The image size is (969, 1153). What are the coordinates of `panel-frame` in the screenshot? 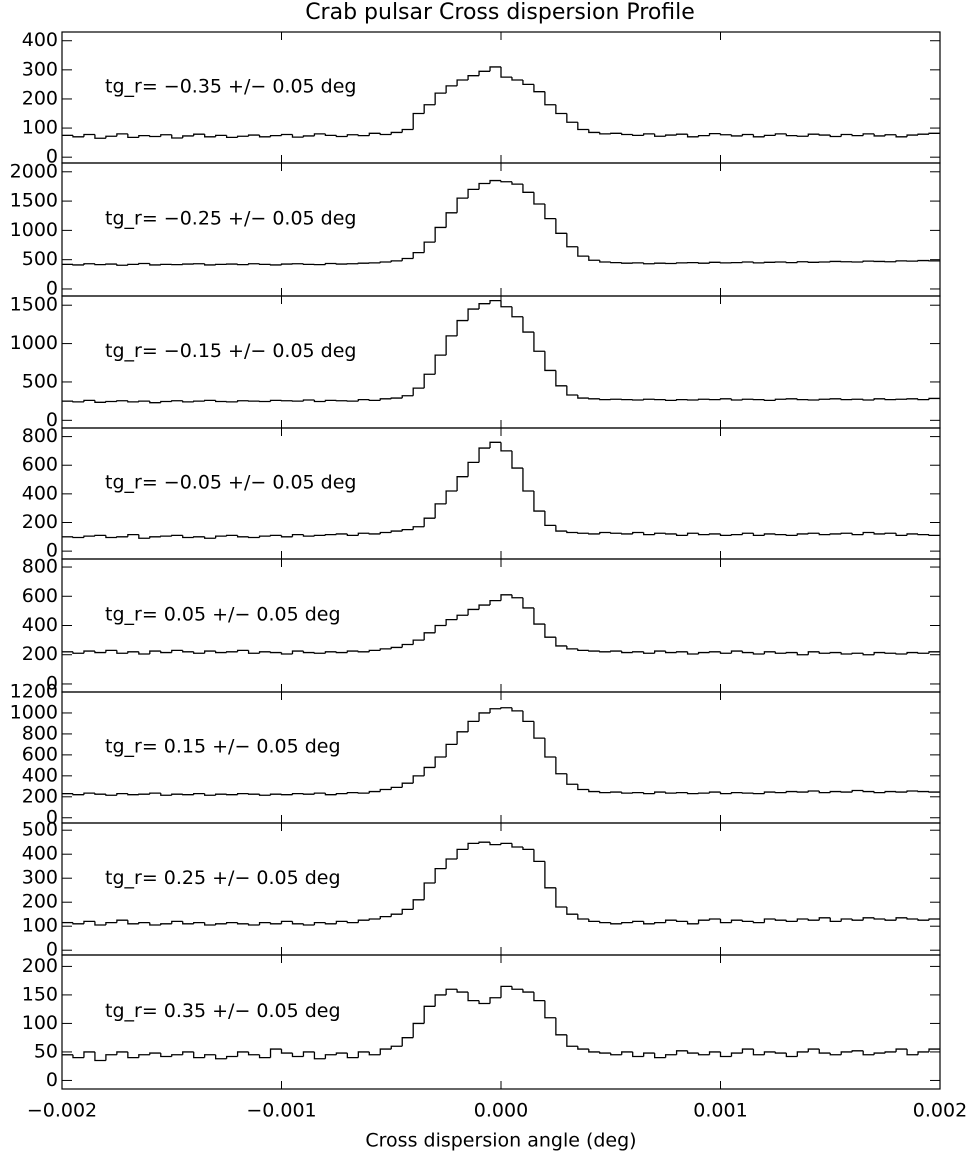 It's located at (501, 229).